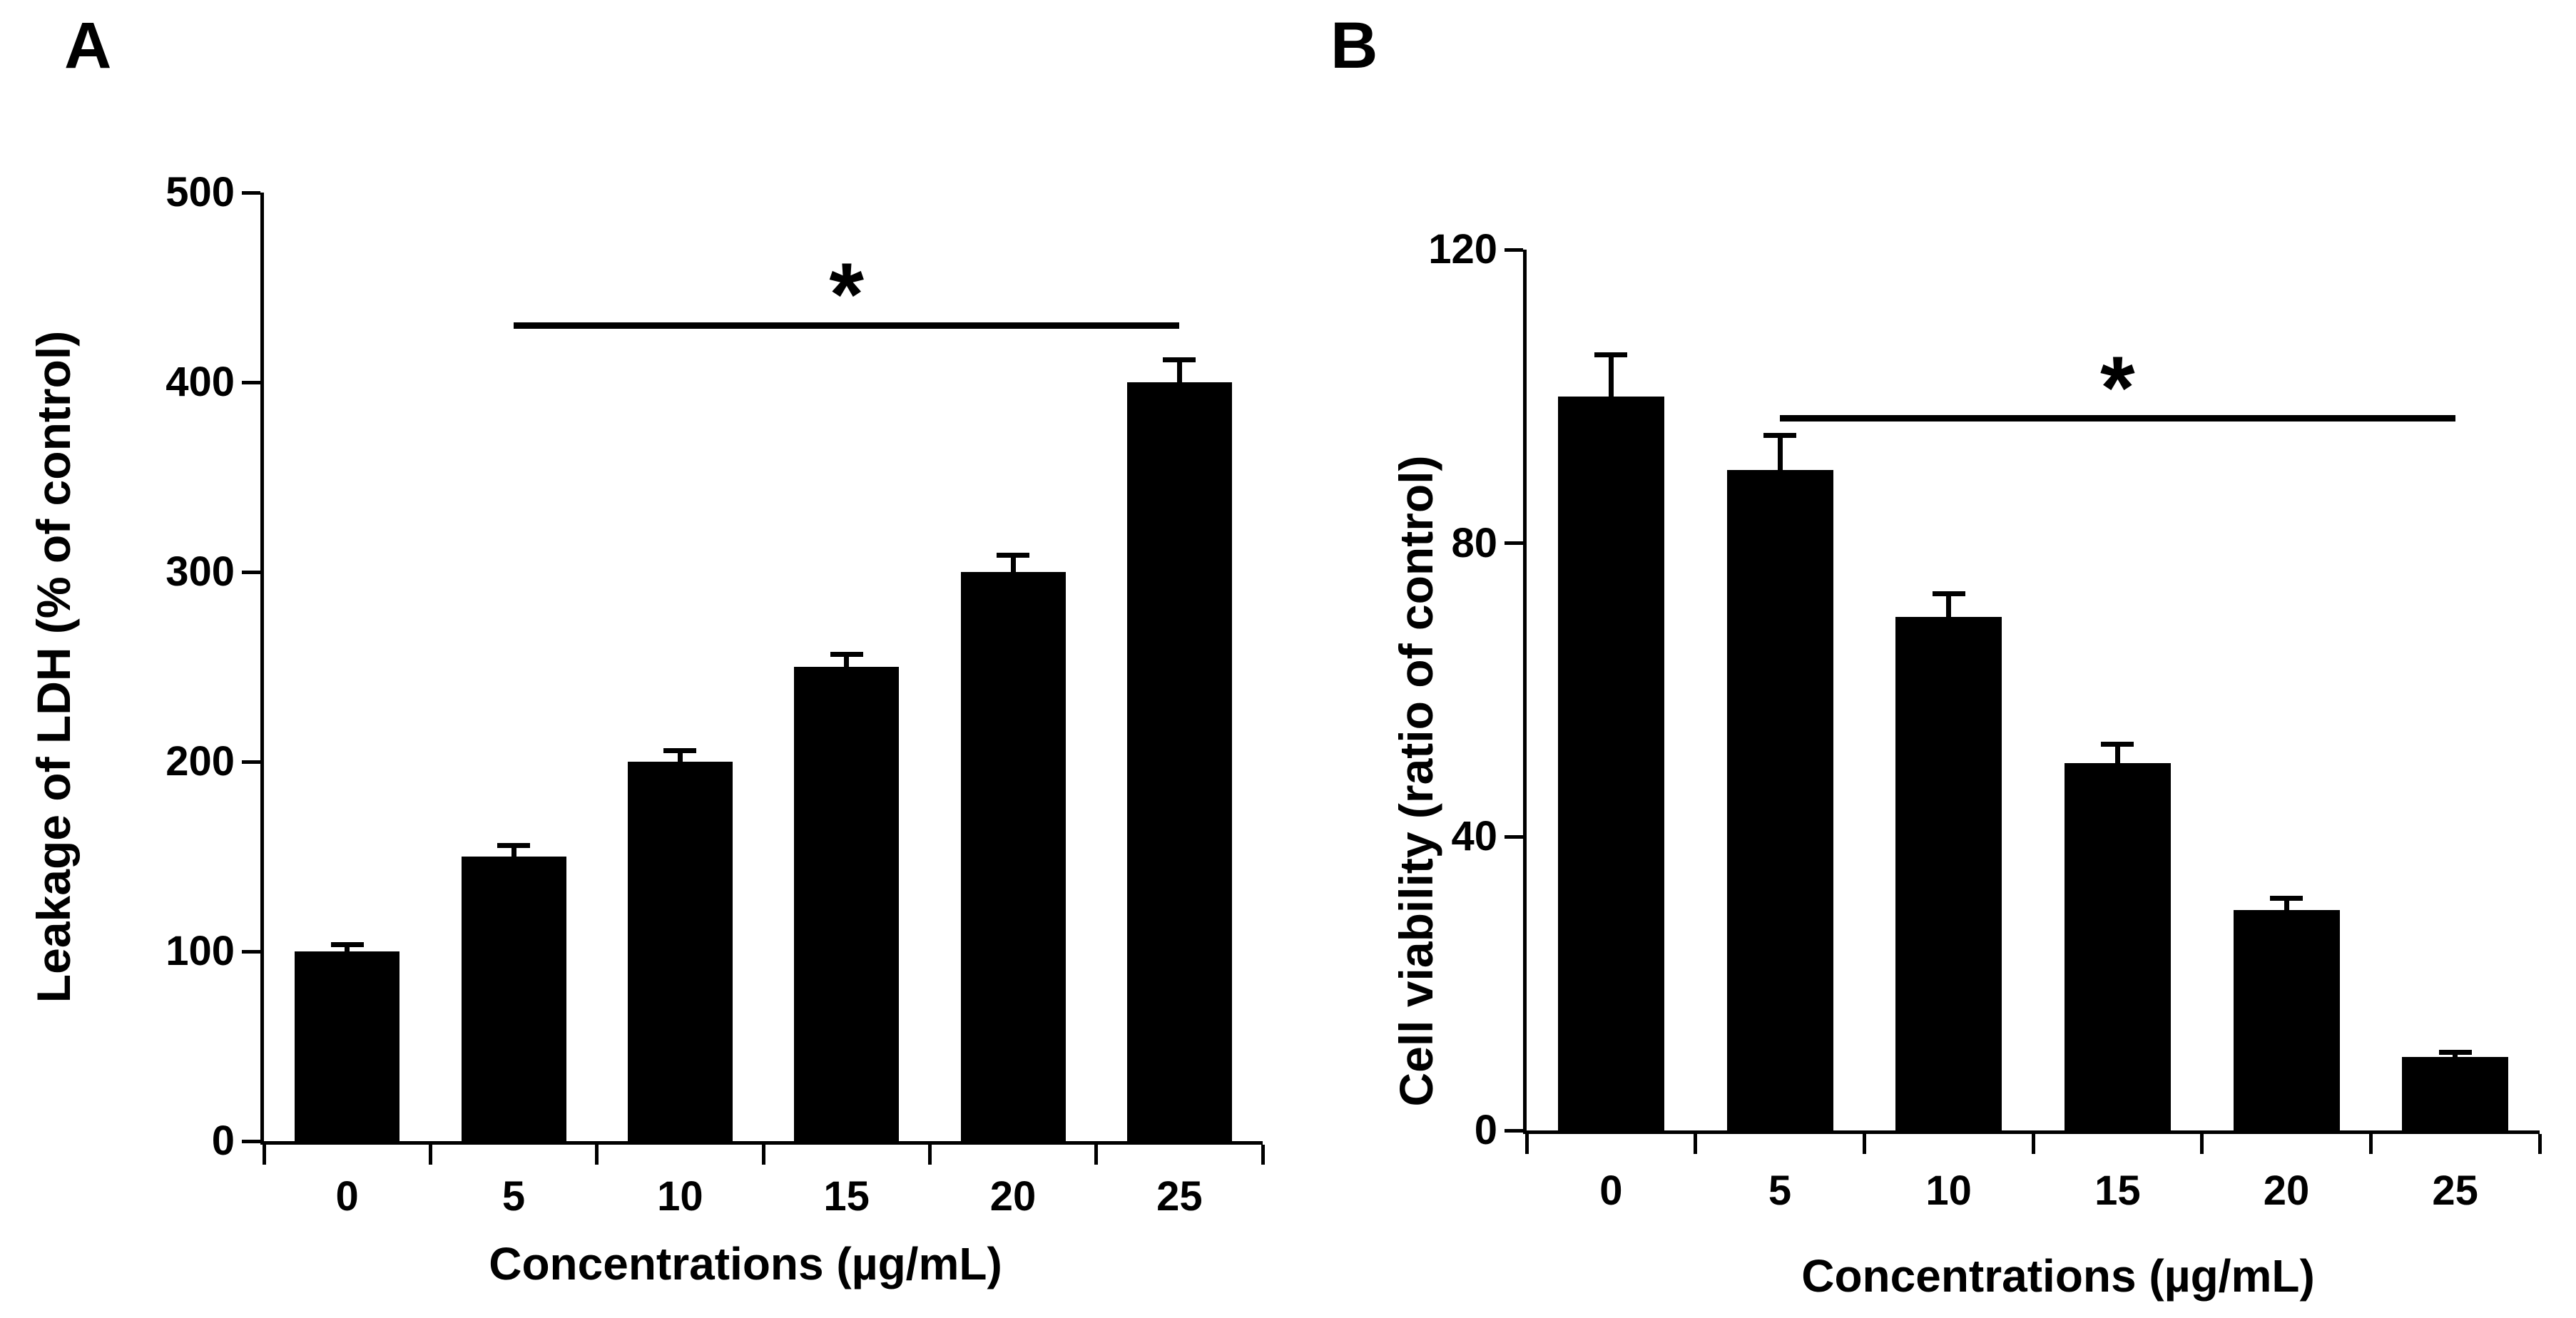 Image resolution: width=2576 pixels, height=1318 pixels. Describe the element at coordinates (200, 192) in the screenshot. I see `y-tick-label: 500` at that location.